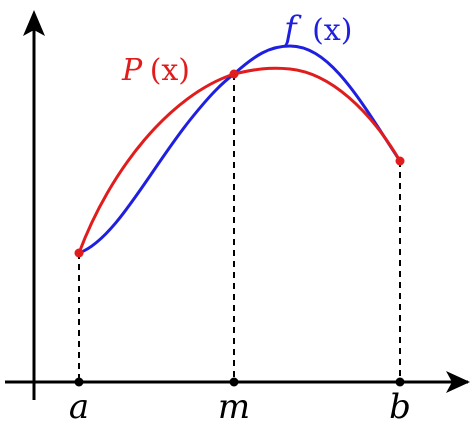 The width and height of the screenshot is (474, 428). What do you see at coordinates (234, 382) in the screenshot?
I see `tick-dot-m` at bounding box center [234, 382].